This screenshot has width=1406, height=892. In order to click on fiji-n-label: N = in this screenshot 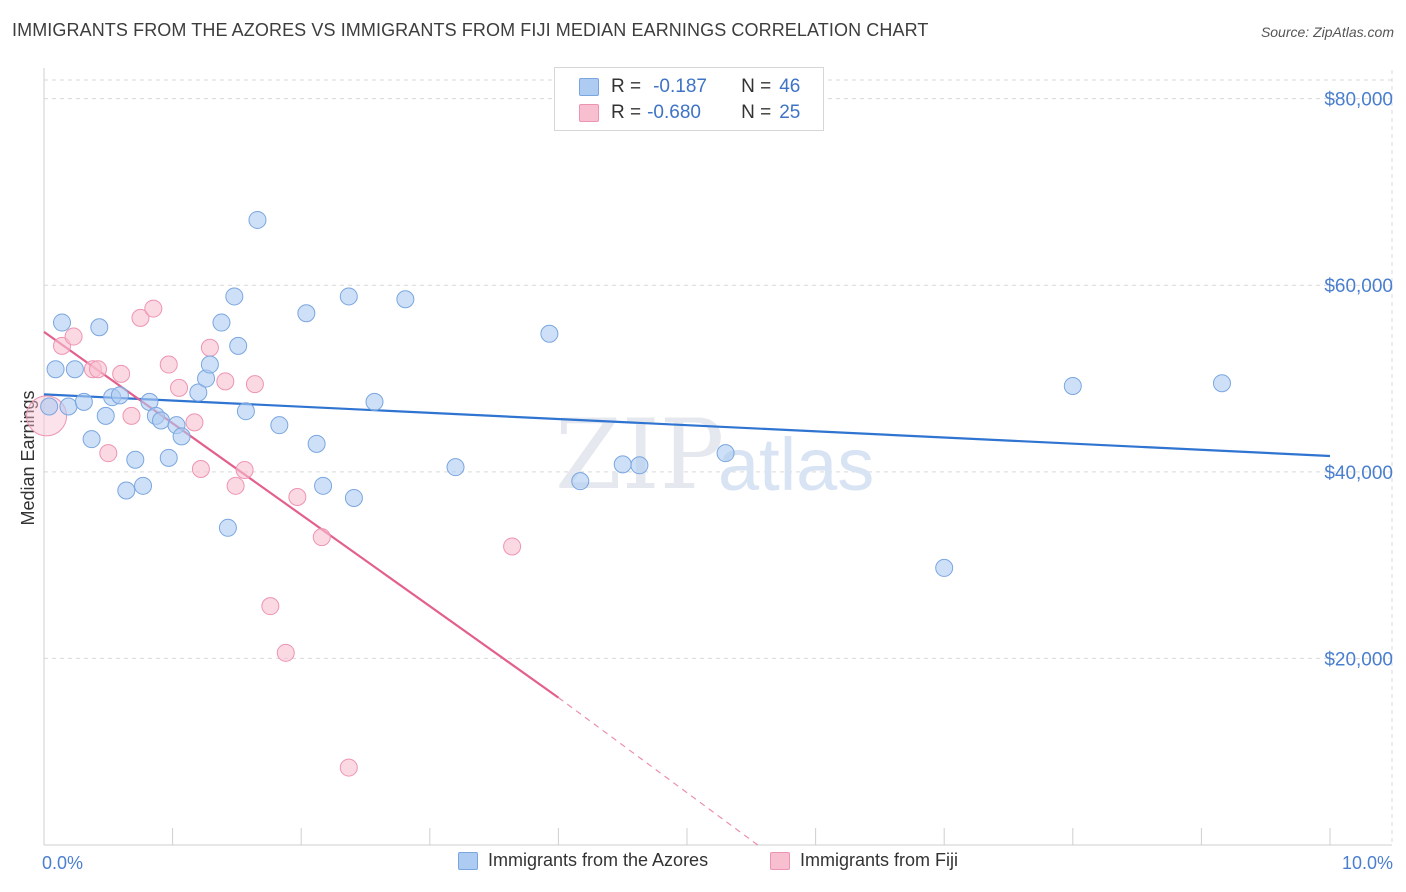, I will do `click(756, 112)`.